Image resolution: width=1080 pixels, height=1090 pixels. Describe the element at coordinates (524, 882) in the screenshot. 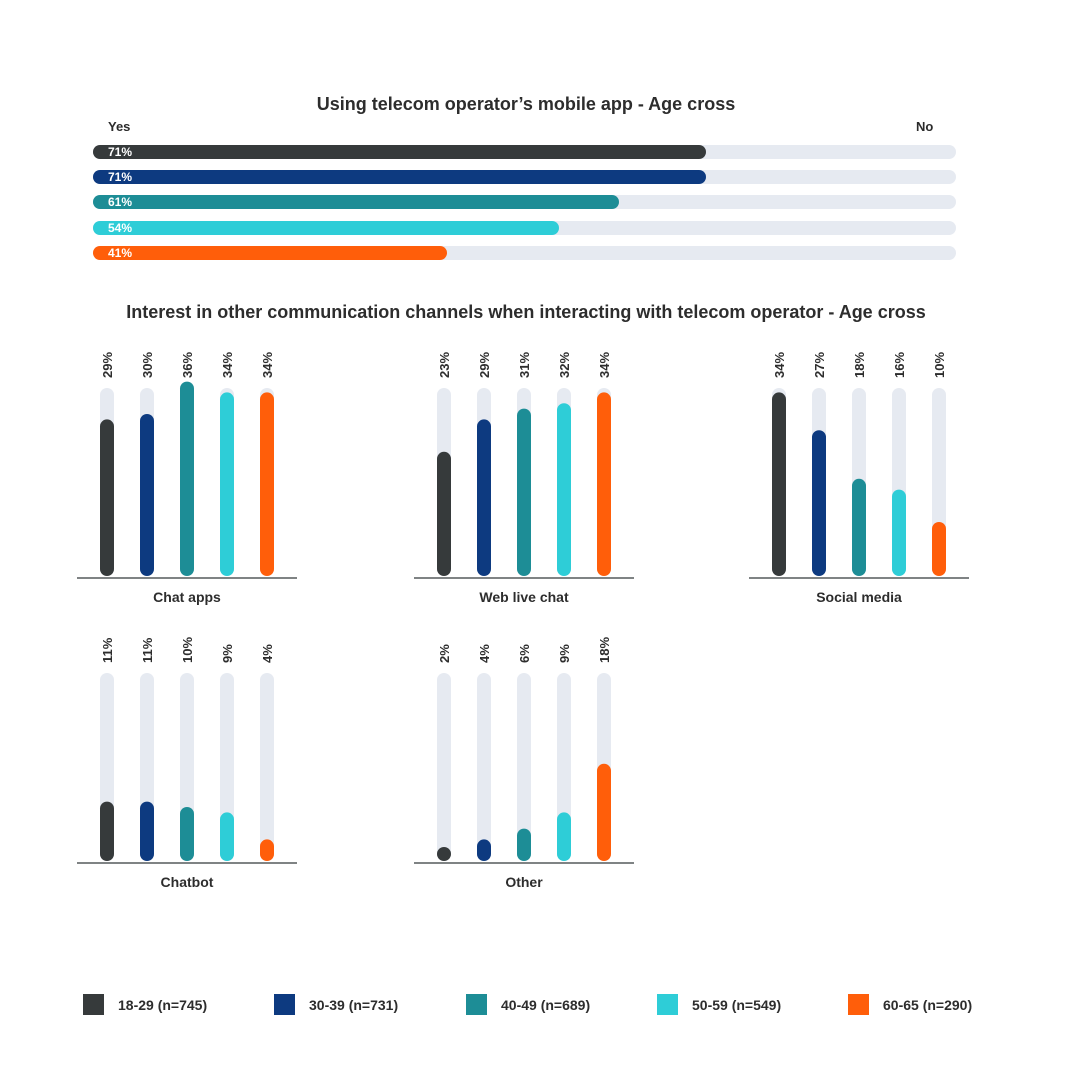

I see `channel-group-label: Other` at that location.